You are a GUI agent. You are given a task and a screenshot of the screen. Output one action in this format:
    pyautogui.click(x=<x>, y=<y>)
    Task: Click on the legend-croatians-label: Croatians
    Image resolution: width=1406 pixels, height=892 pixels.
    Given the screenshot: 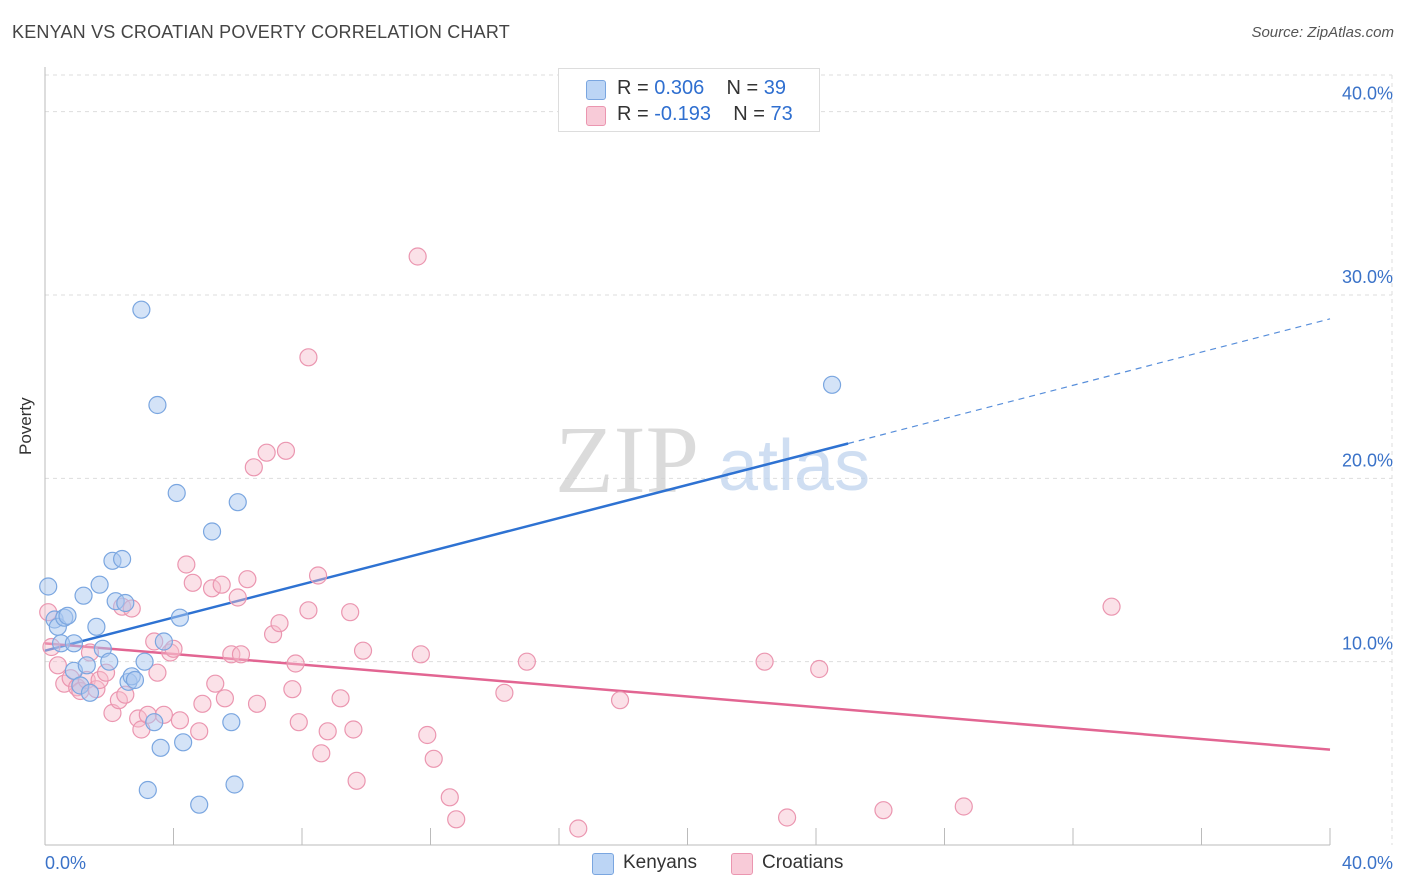 What is the action you would take?
    pyautogui.click(x=803, y=862)
    